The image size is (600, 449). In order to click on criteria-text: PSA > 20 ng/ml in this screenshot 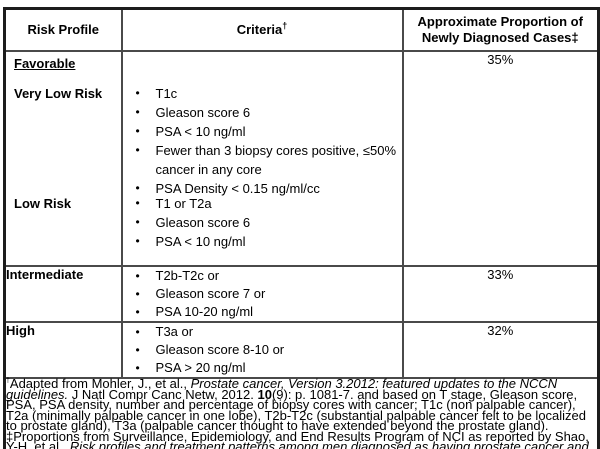, I will do `click(200, 367)`.